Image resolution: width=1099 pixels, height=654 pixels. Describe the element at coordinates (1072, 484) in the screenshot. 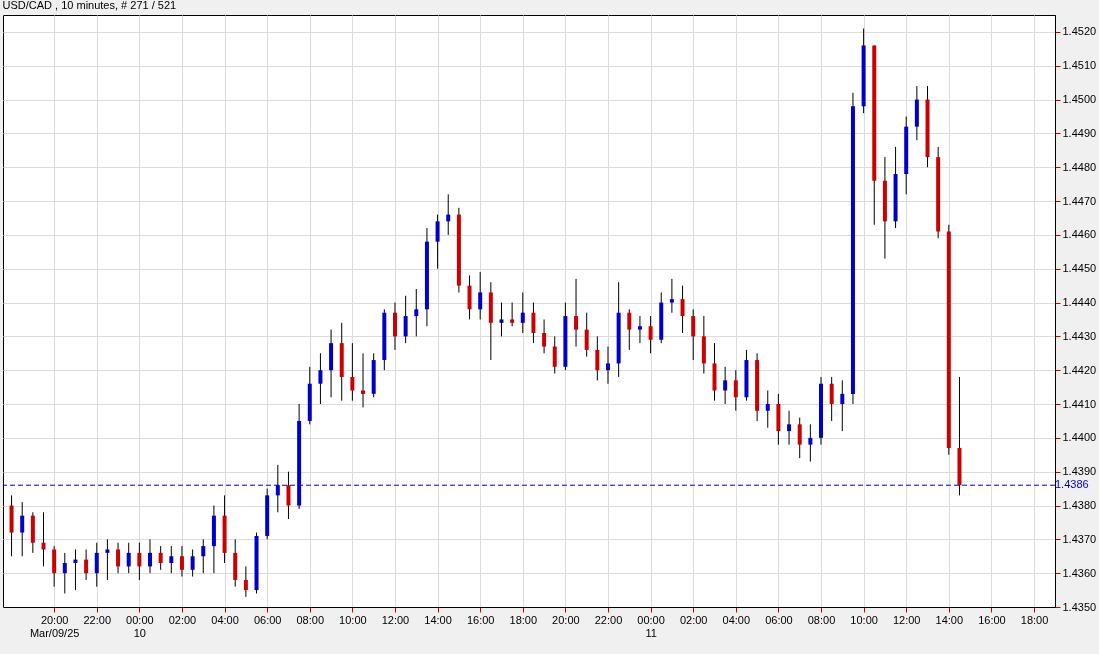

I see `ref-line-label: 1.4386` at that location.